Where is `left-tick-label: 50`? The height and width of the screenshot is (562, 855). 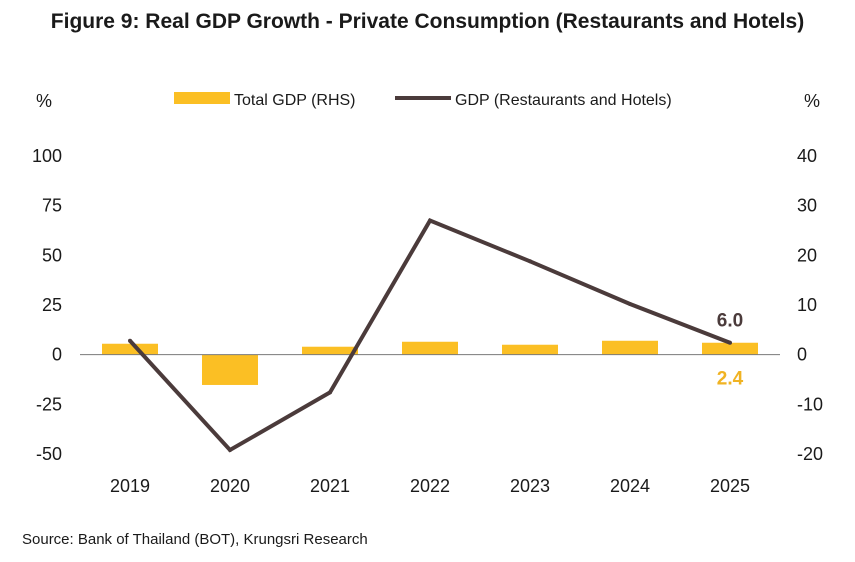 left-tick-label: 50 is located at coordinates (52, 255).